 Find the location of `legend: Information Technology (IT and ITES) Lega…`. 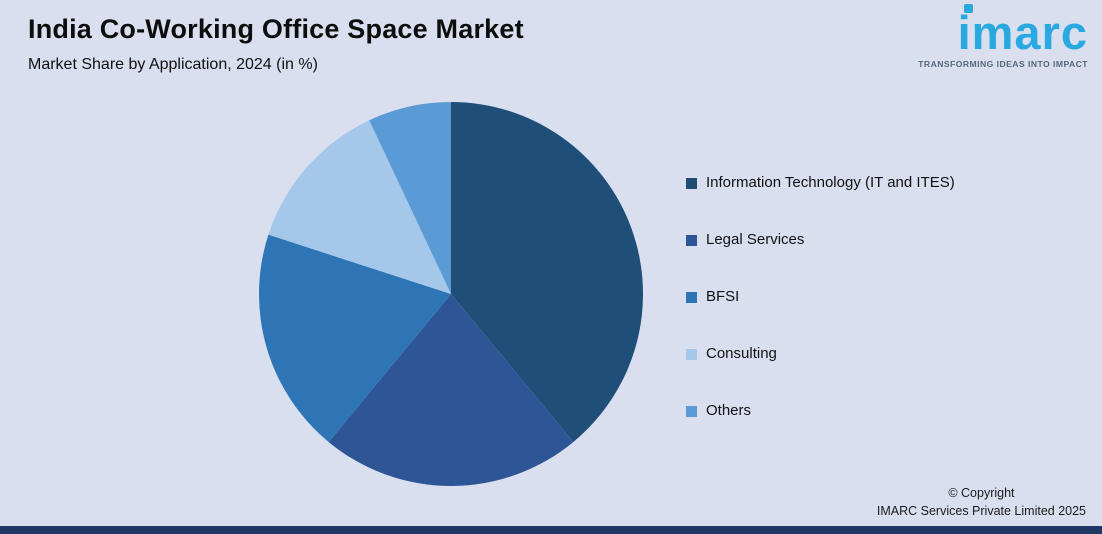

legend: Information Technology (IT and ITES) Lega… is located at coordinates (820, 297).